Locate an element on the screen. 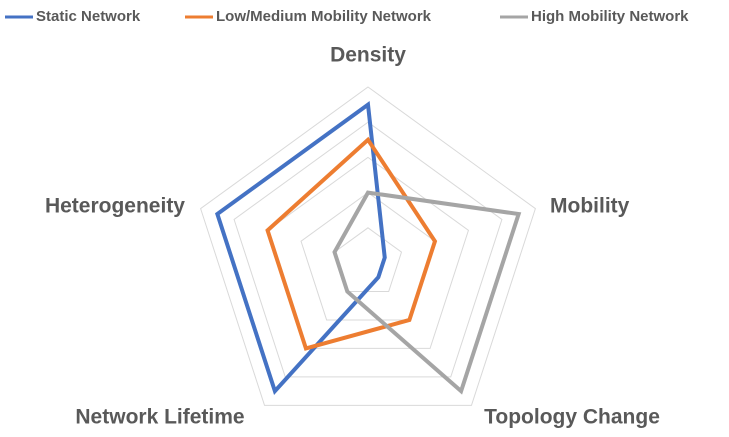 Image resolution: width=729 pixels, height=437 pixels. legend-label: Low/Medium Mobility Network is located at coordinates (324, 16).